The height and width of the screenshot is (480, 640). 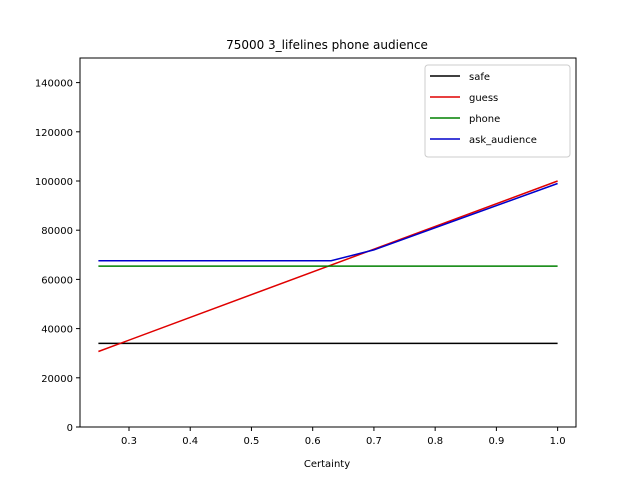 I want to click on legend-label-ask-audience: ask_audience, so click(x=503, y=140).